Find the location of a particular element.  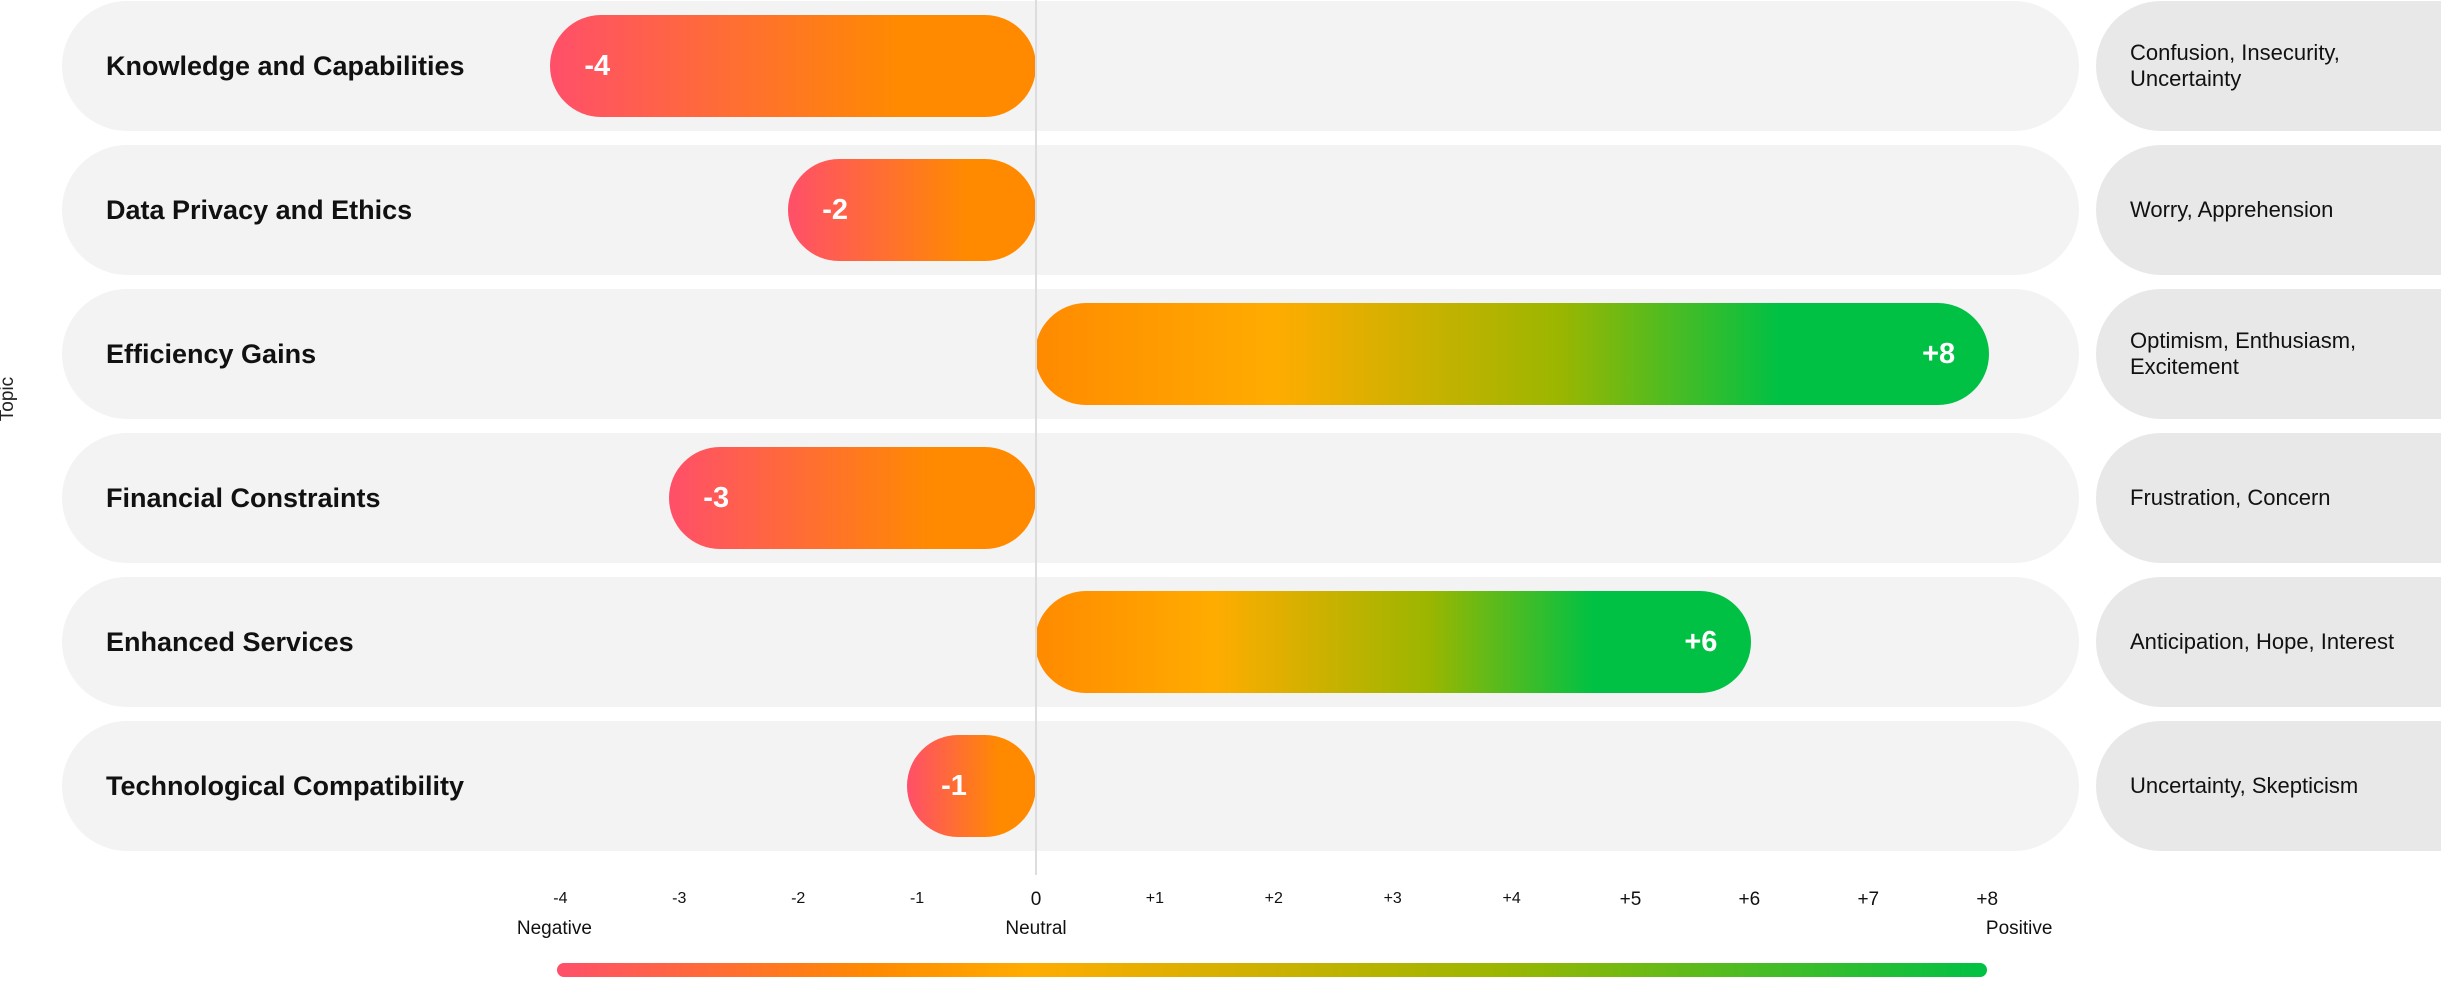

x-tick-label: -4 is located at coordinates (560, 898).